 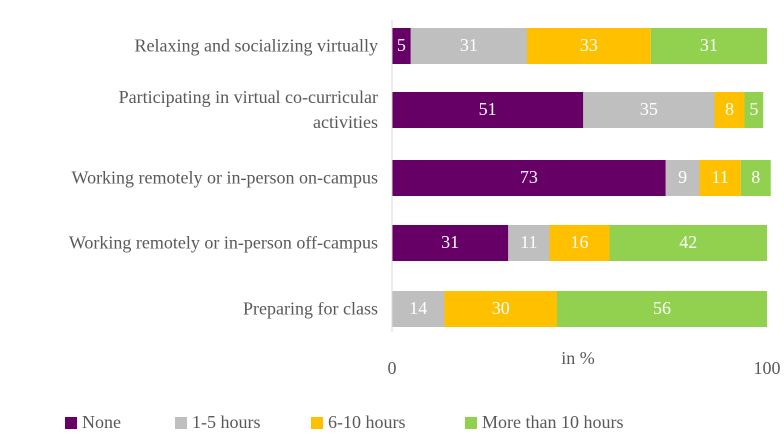 I want to click on data-label: 56, so click(x=662, y=308).